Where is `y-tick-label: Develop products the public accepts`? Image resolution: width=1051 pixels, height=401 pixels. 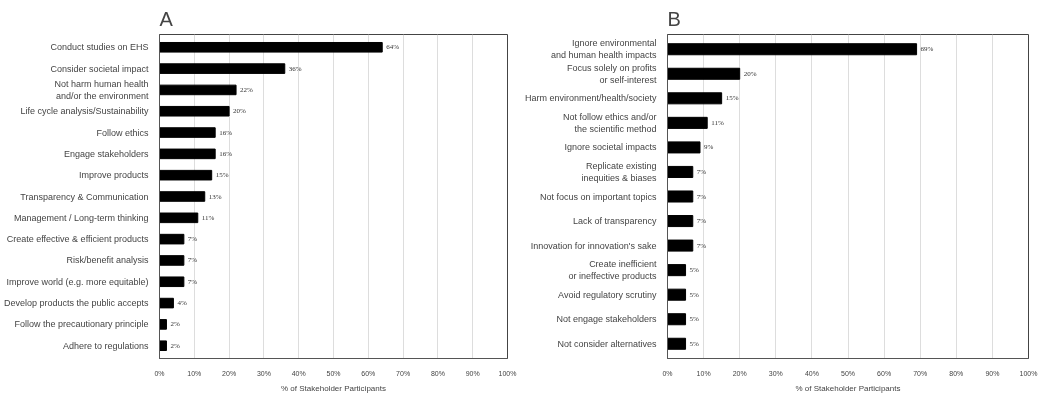
y-tick-label: Develop products the public accepts is located at coordinates (76, 303).